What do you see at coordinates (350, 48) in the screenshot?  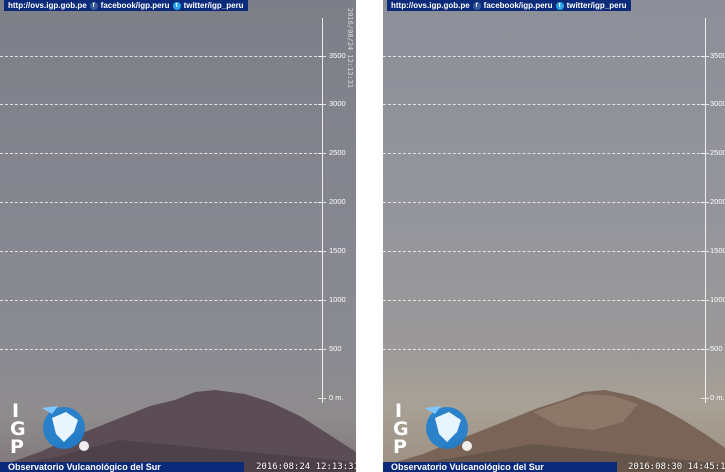 I see `vertical-datetime-text: 2016/08/24 12:13:31` at bounding box center [350, 48].